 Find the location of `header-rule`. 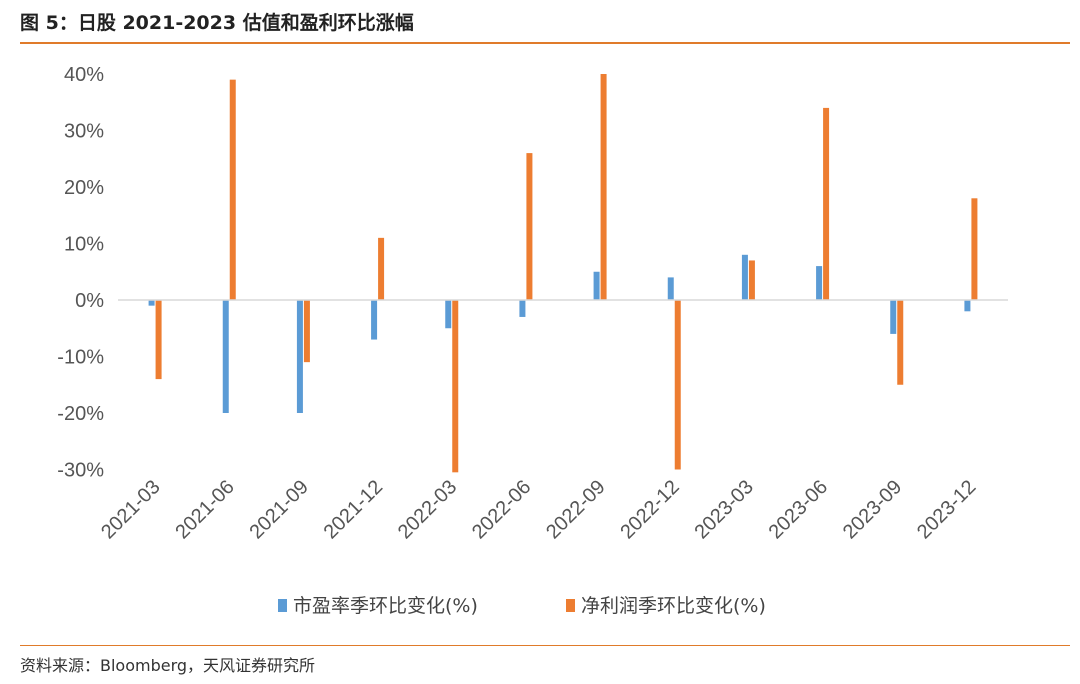

header-rule is located at coordinates (545, 43).